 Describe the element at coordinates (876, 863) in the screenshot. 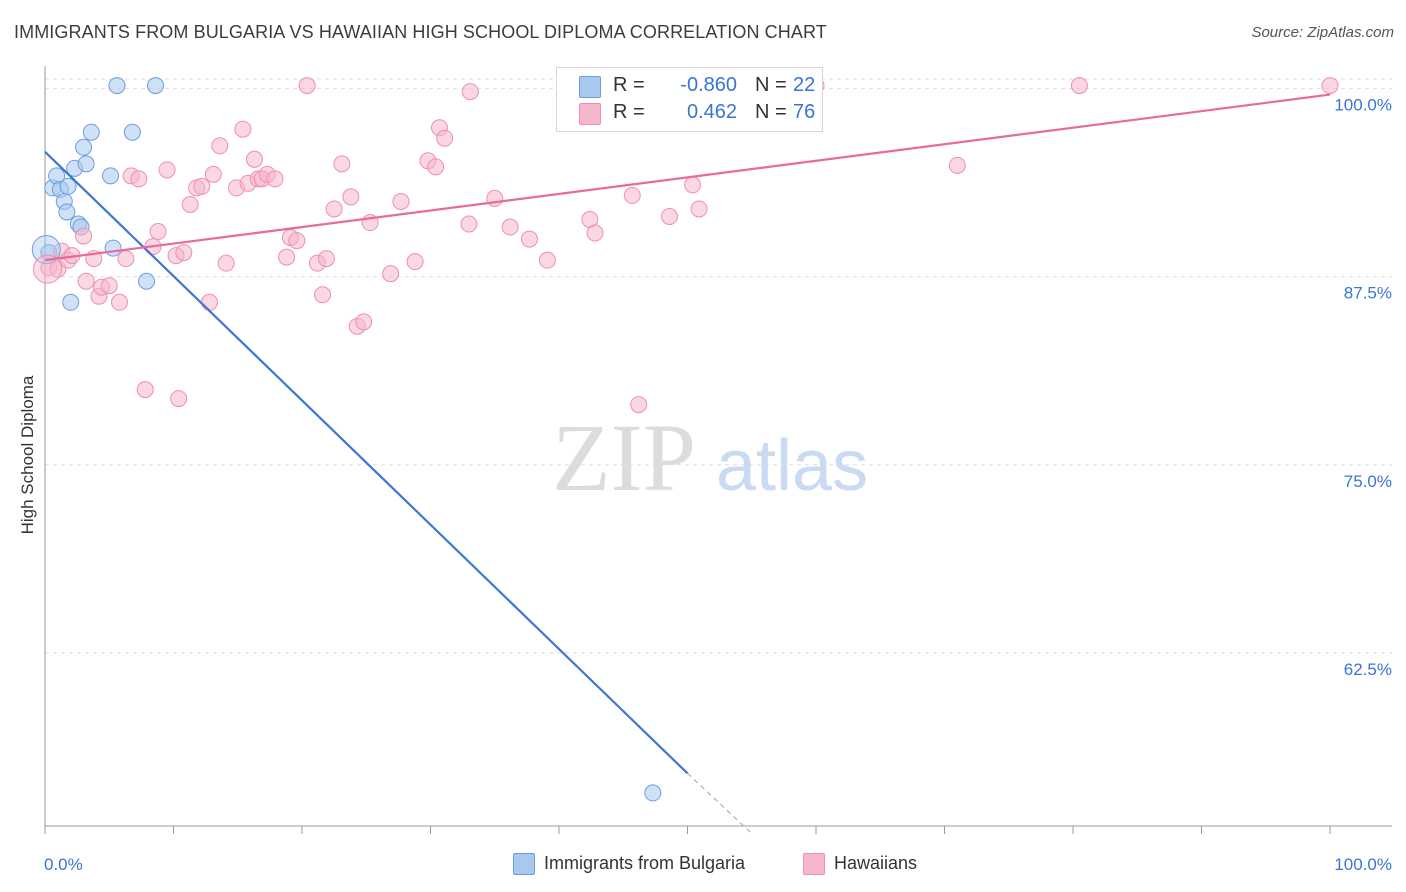

I see `legend-label-hawaiians: Hawaiians` at that location.